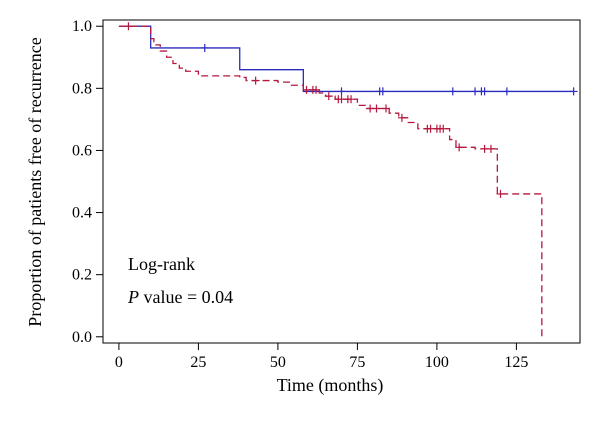  Describe the element at coordinates (82, 213) in the screenshot. I see `y-tick-label: 0.4` at that location.